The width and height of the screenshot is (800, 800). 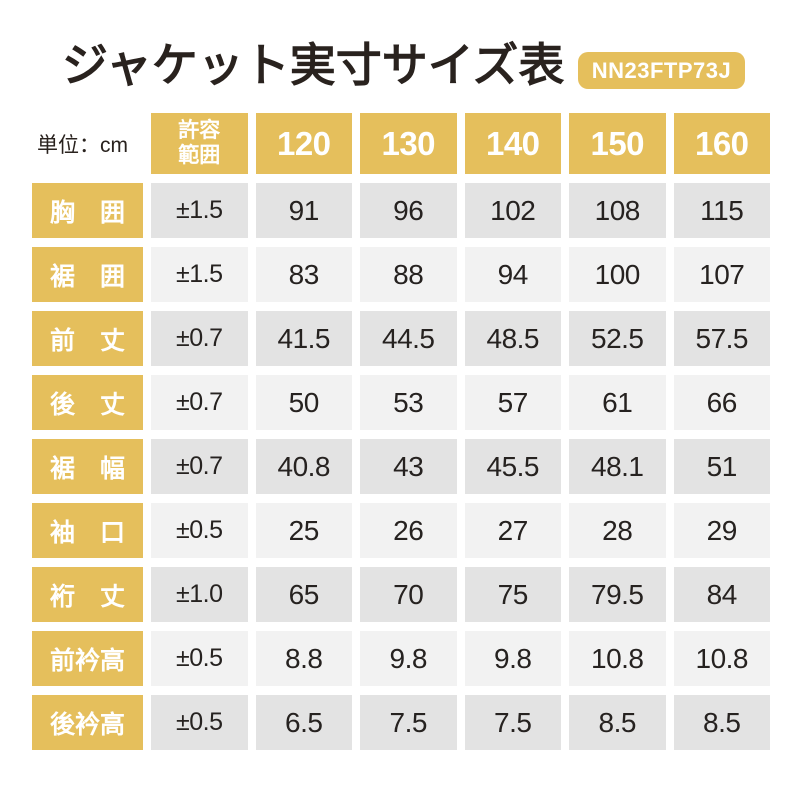 What do you see at coordinates (512, 210) in the screenshot?
I see `value-cell-0-2: 102` at bounding box center [512, 210].